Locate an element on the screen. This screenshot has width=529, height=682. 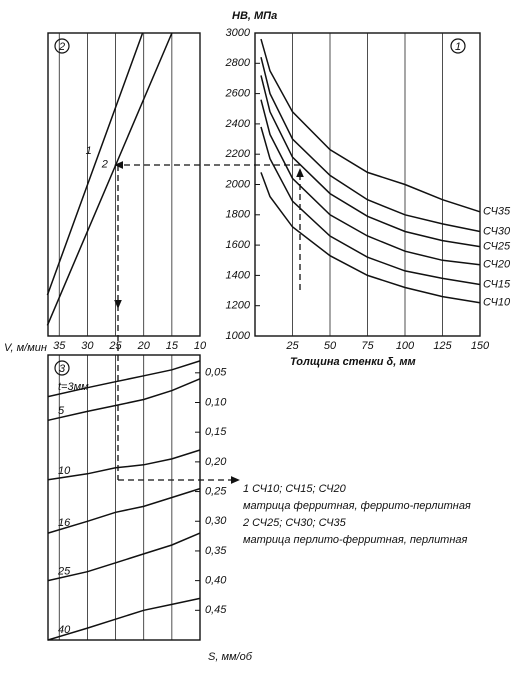
x-tick-label: 10 is located at coordinates (200, 346).